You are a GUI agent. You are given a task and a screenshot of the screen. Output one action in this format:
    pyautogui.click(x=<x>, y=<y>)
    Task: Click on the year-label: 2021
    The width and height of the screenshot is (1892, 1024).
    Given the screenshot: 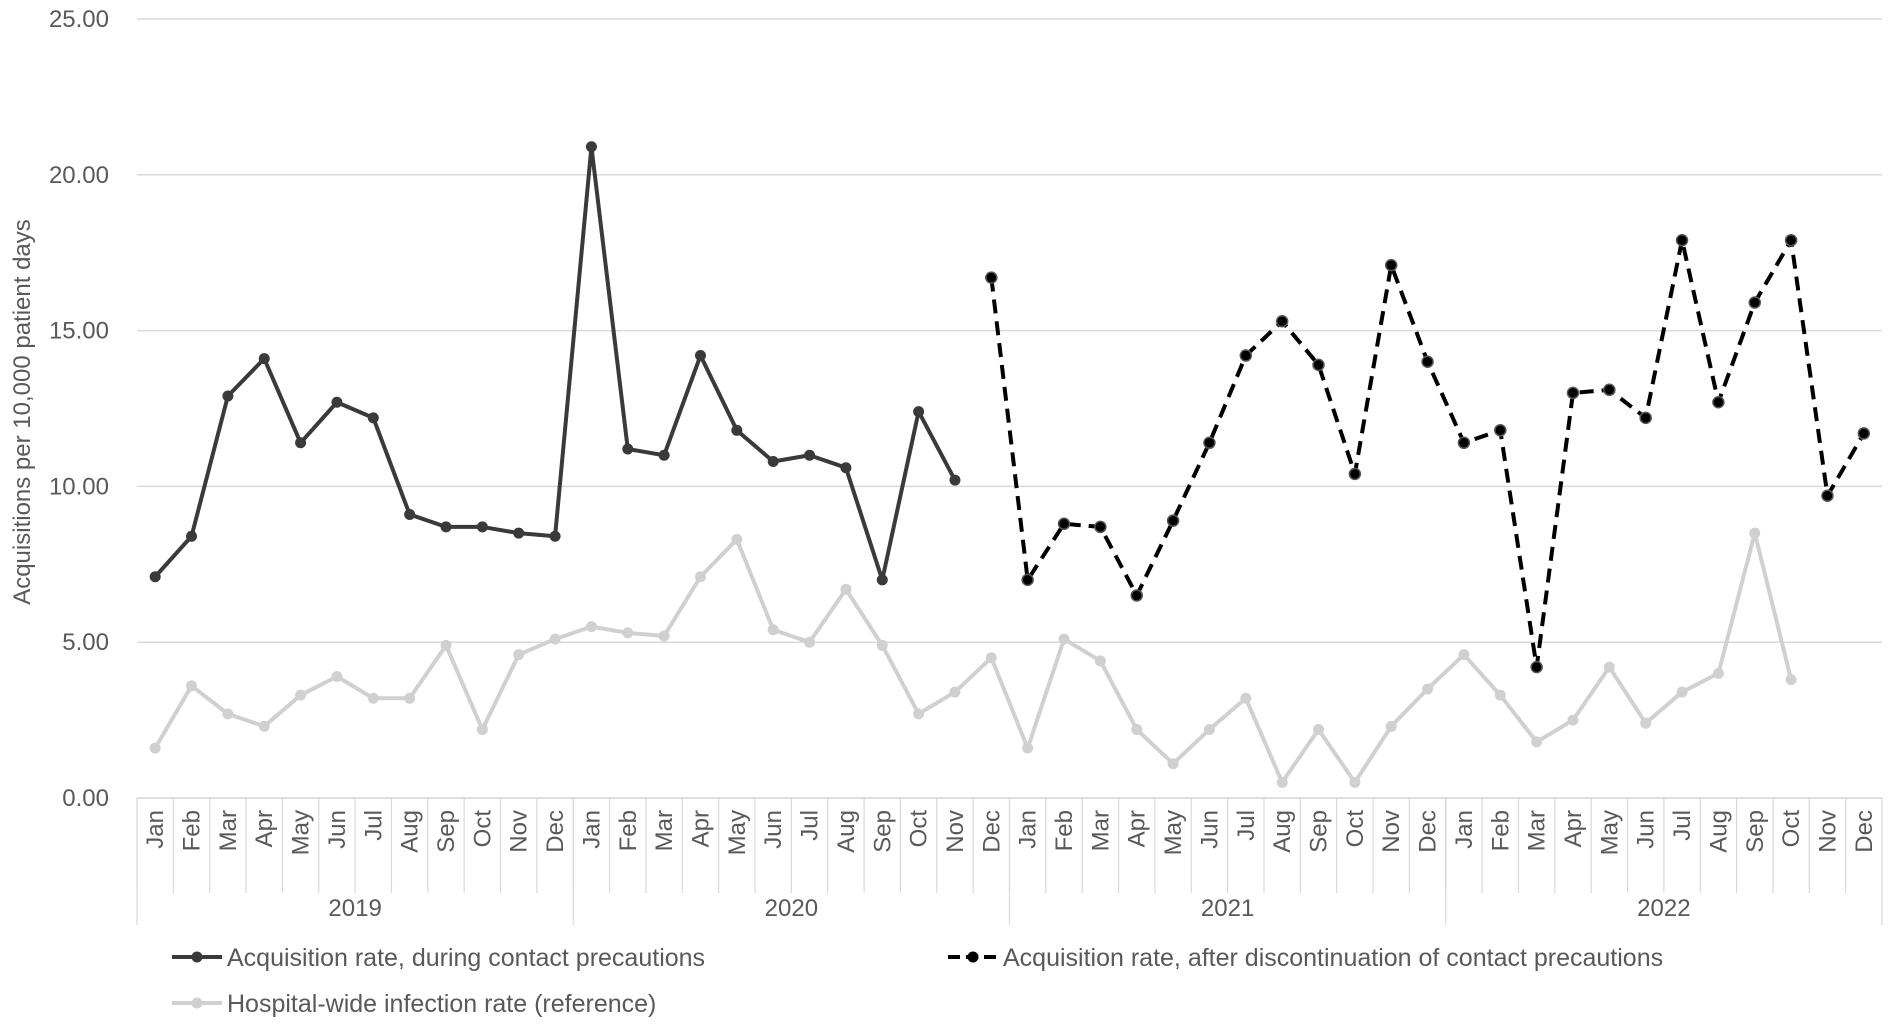 What is the action you would take?
    pyautogui.click(x=1227, y=908)
    